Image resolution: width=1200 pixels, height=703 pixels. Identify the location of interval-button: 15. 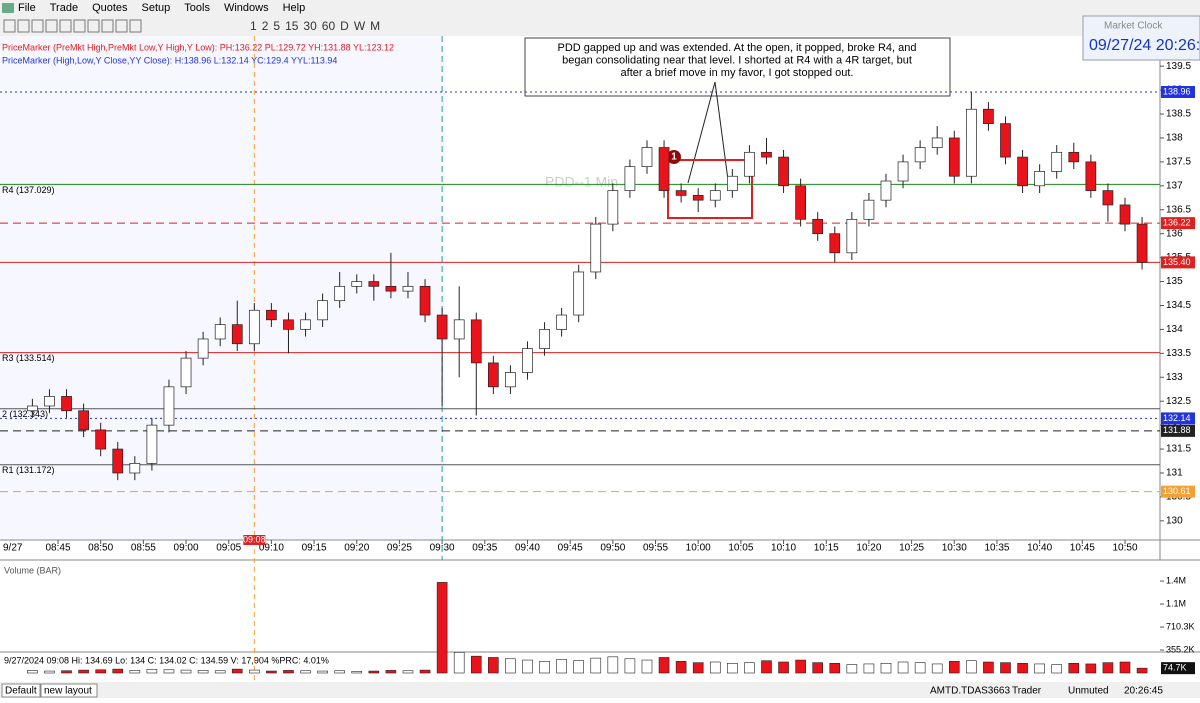
(292, 26).